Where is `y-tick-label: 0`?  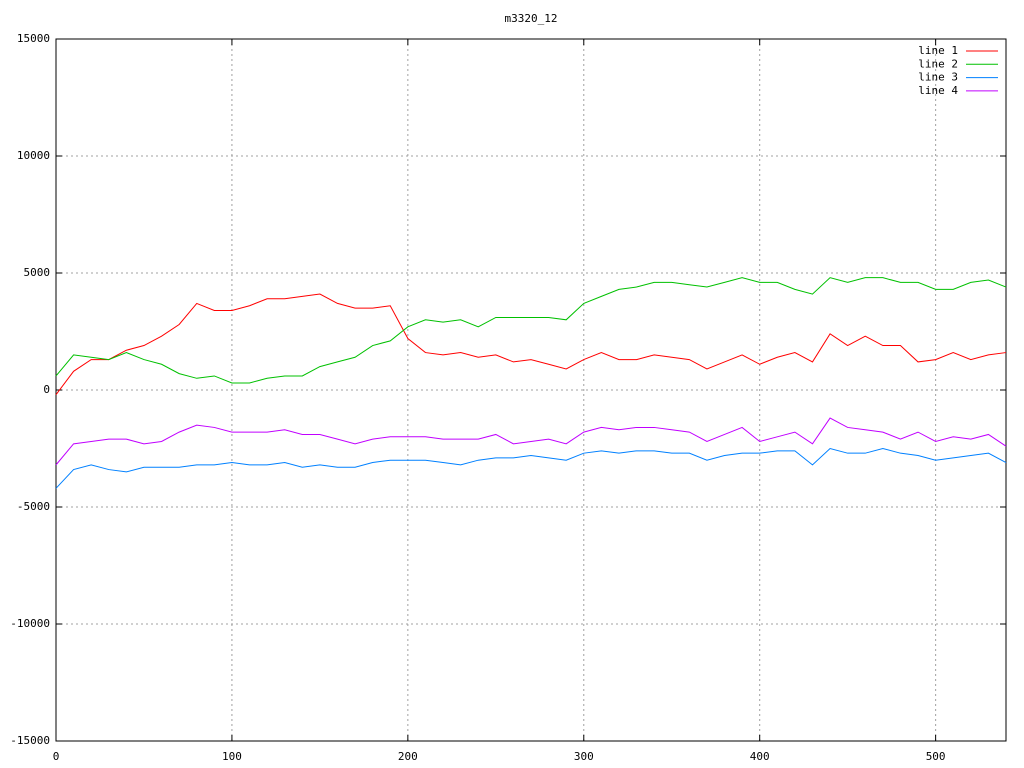
y-tick-label: 0 is located at coordinates (46, 389).